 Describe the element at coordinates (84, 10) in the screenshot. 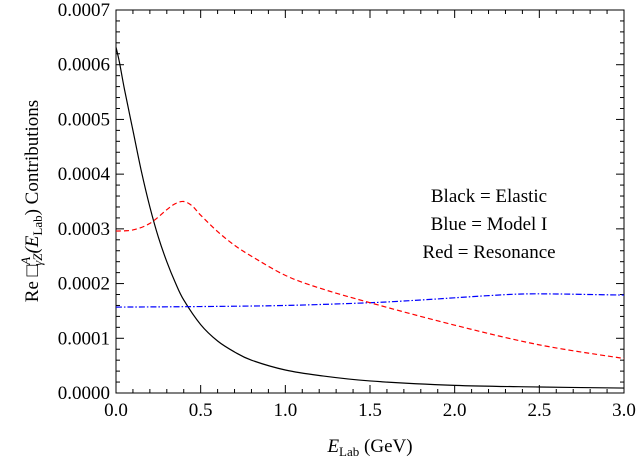

I see `y-tick-label: 0.0007` at that location.